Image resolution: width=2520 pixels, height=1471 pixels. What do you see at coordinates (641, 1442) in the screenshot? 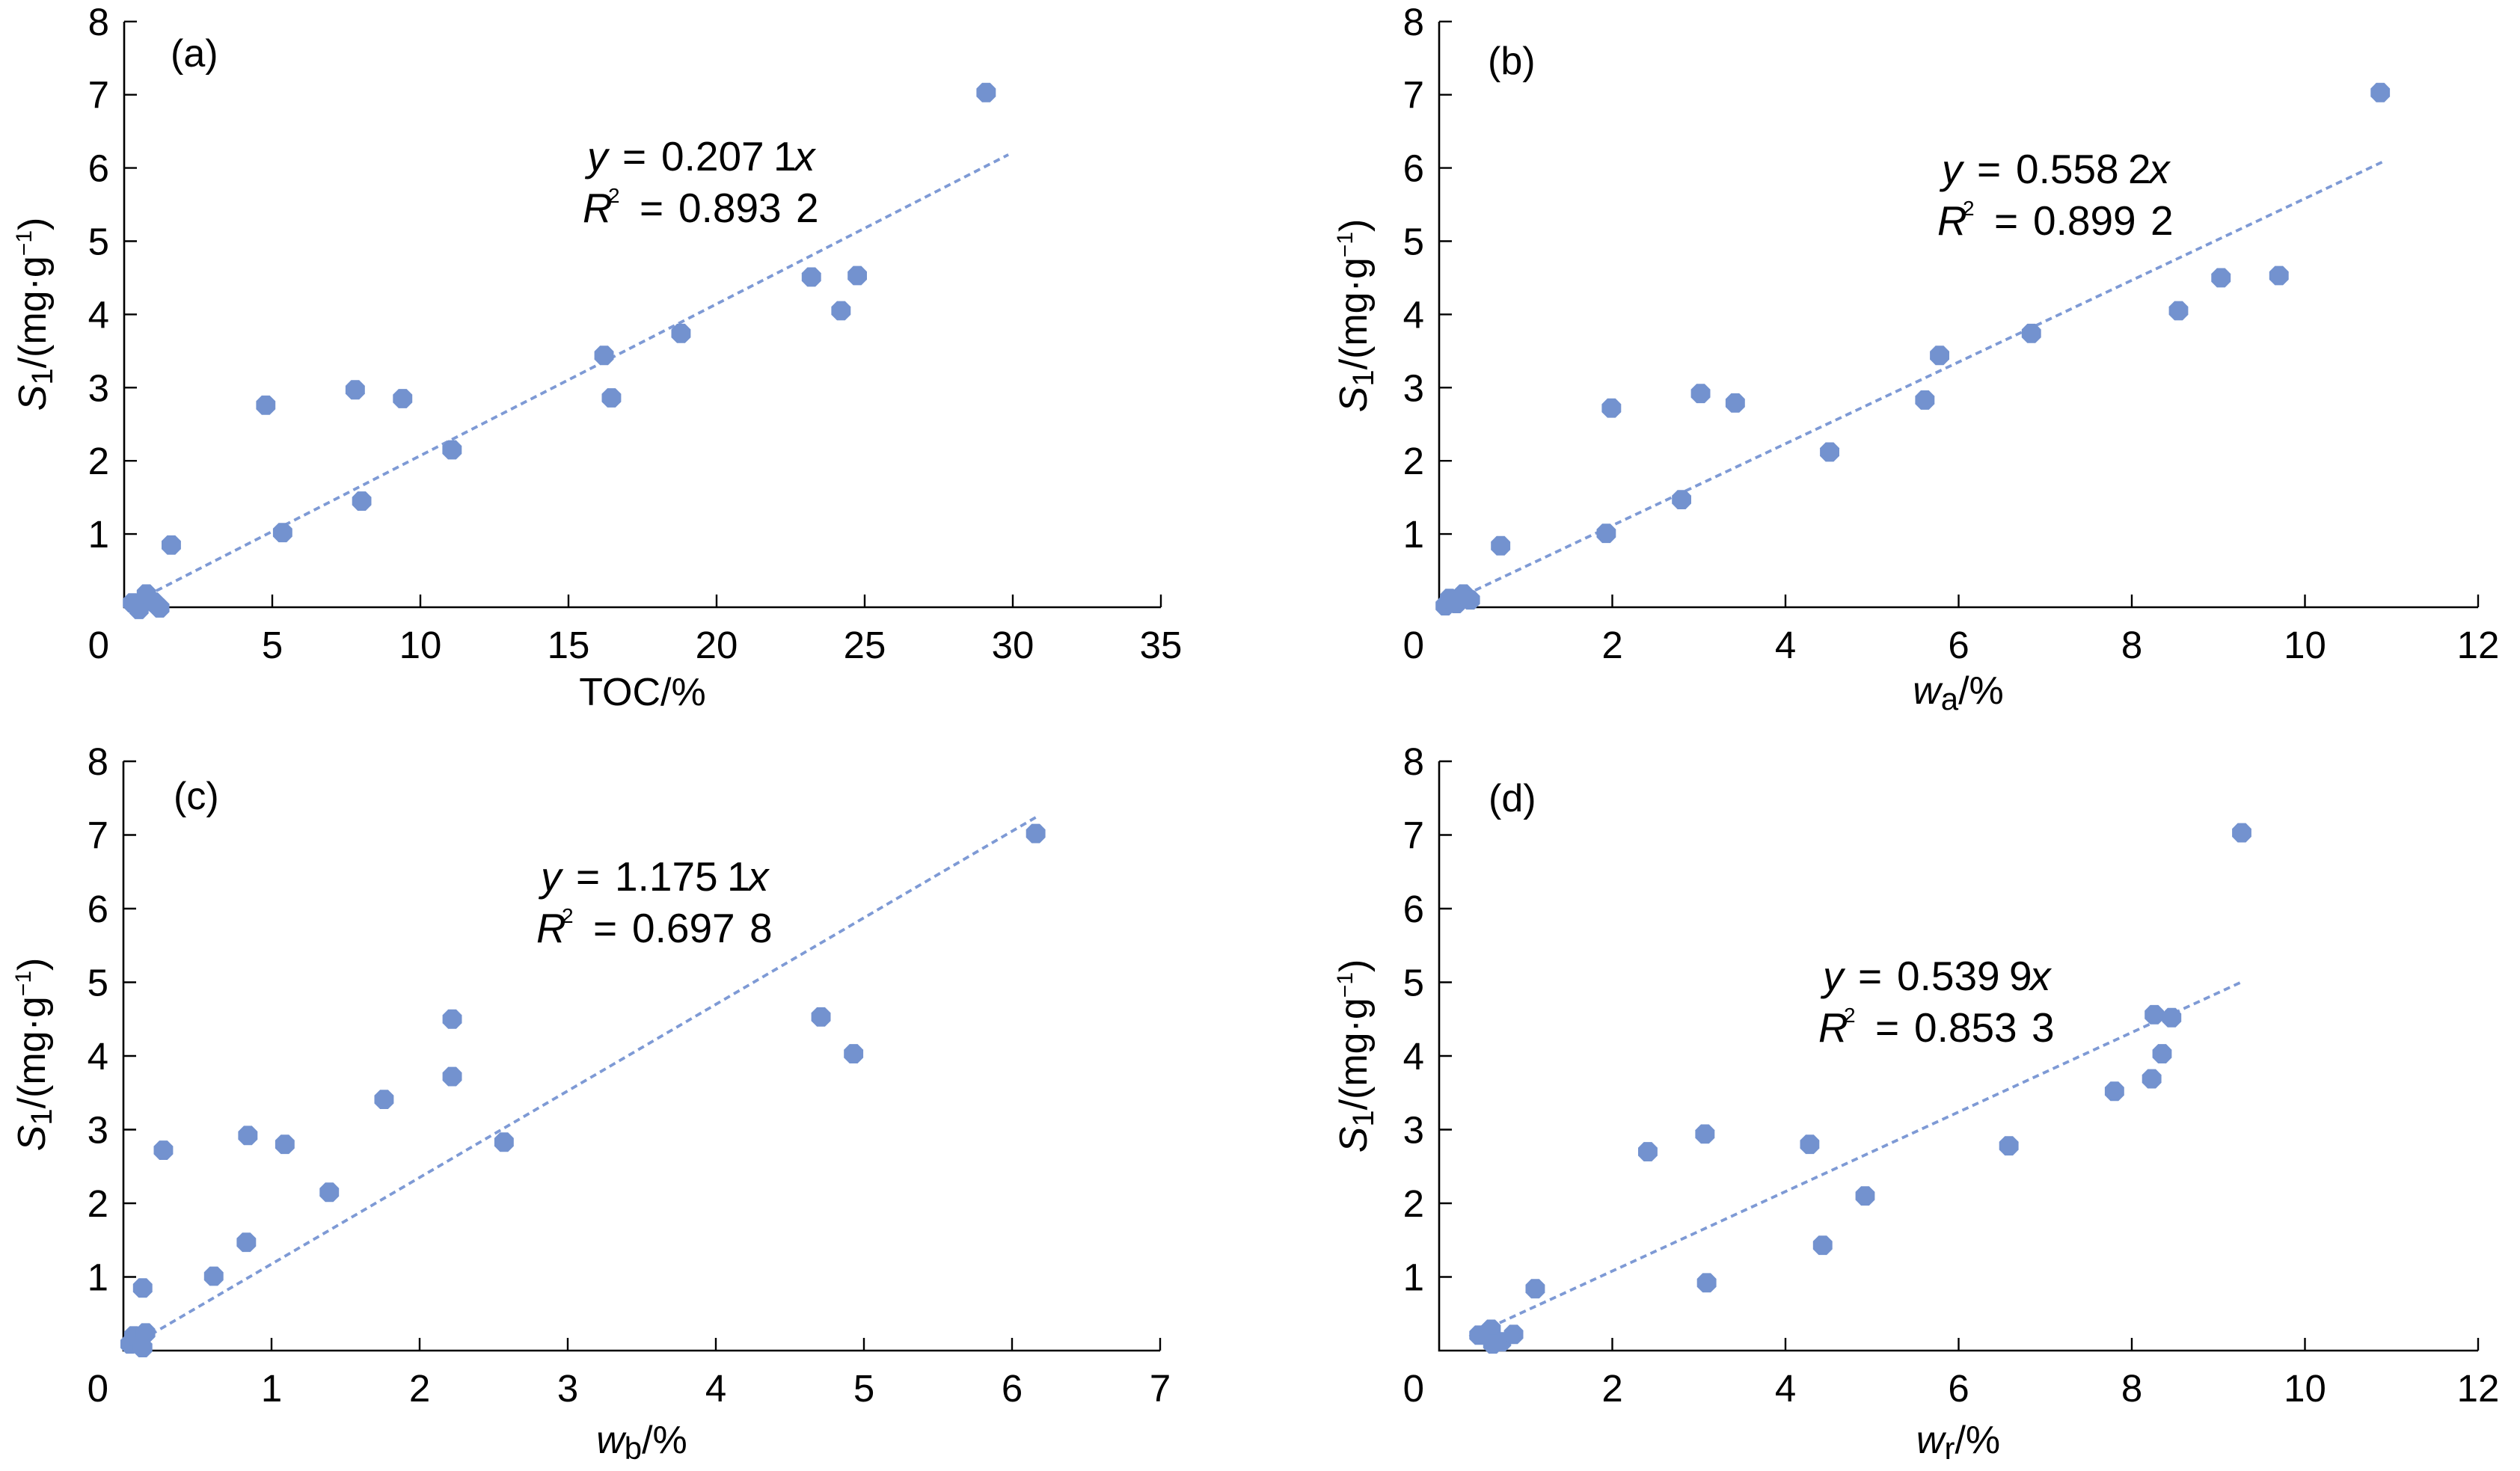
I see `svg-text: wb/%` at bounding box center [641, 1442].